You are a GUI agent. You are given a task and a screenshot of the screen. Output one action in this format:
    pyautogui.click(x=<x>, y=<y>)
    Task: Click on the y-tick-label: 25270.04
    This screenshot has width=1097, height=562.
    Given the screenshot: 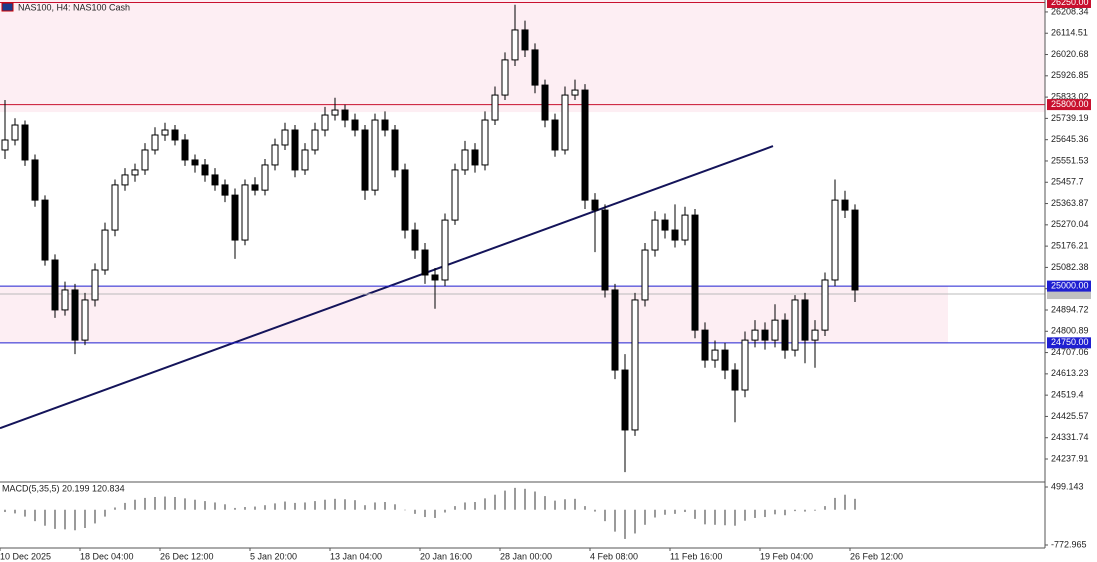 What is the action you would take?
    pyautogui.click(x=1070, y=224)
    